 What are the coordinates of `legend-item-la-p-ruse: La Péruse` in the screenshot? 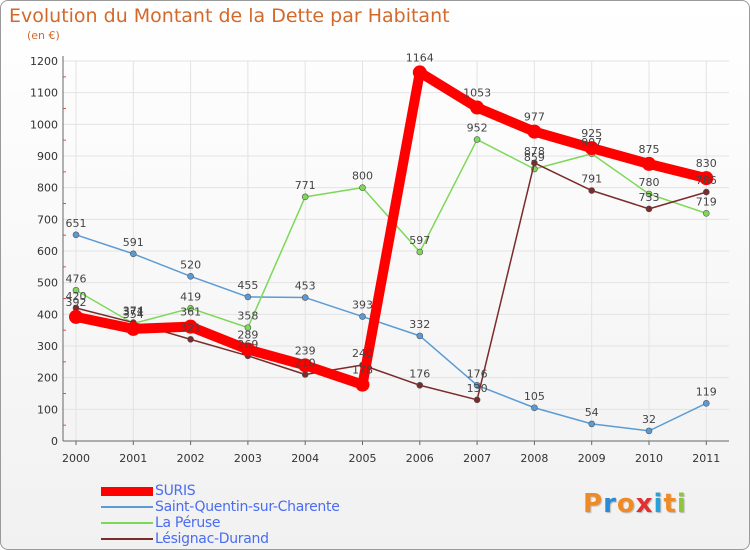 It's located at (220, 523).